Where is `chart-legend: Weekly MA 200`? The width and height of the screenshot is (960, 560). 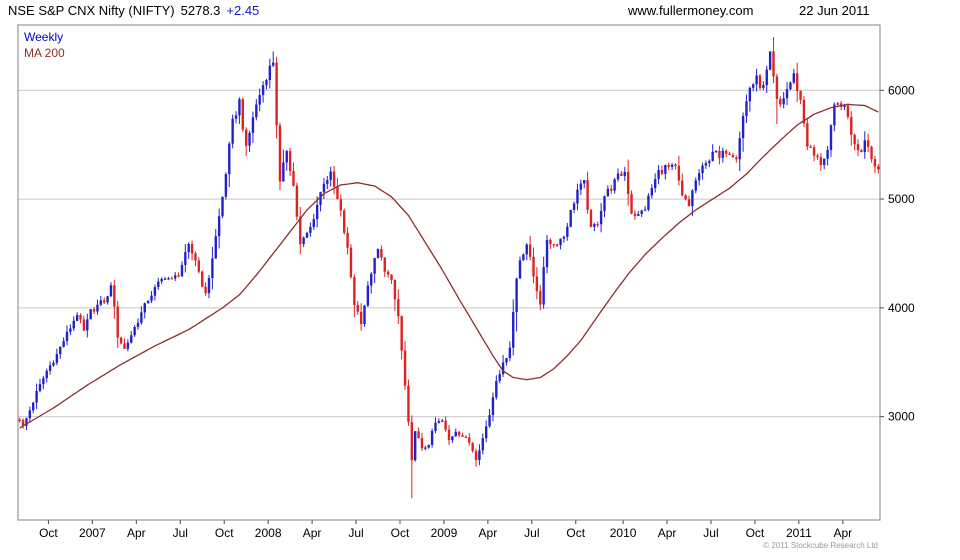 chart-legend: Weekly MA 200 is located at coordinates (44, 45).